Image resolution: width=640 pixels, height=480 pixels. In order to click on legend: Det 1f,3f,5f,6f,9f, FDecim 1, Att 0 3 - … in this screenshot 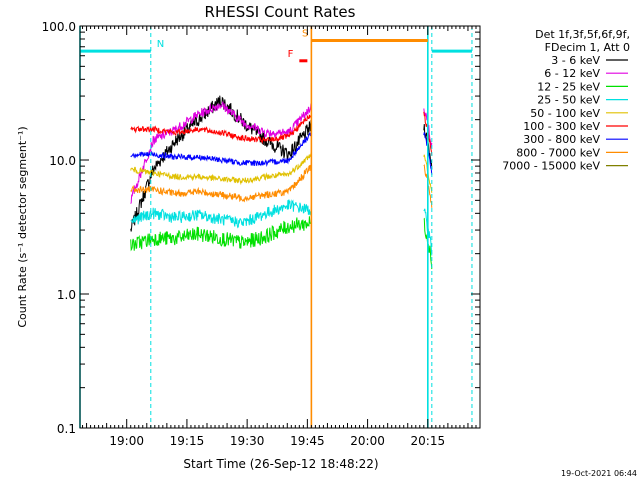, I will do `click(566, 100)`.